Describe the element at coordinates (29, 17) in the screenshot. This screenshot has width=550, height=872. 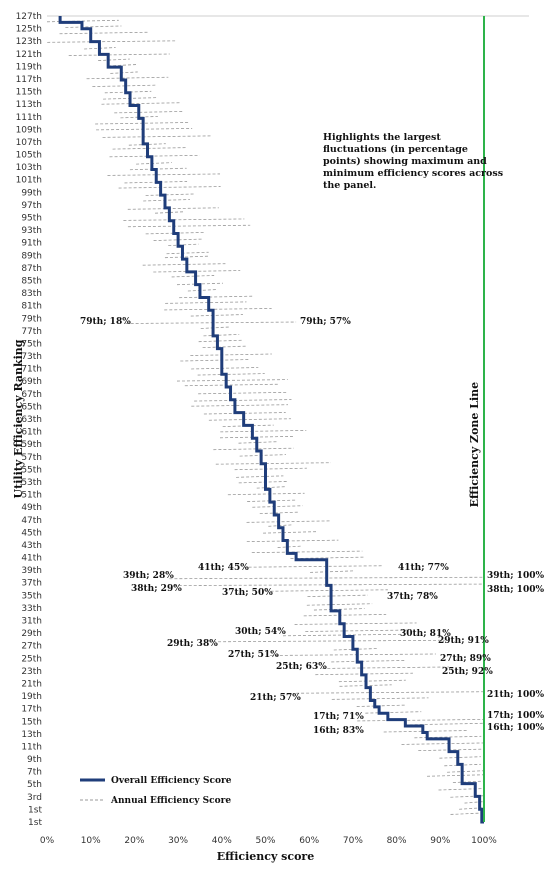
I see `y-tick-label: 127th` at that location.